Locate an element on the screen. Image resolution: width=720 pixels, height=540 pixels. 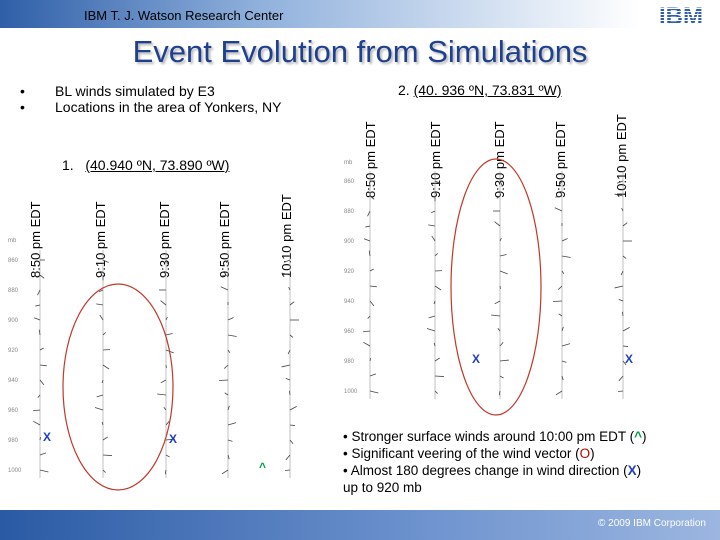
panel2-axis-label: mb is located at coordinates (348, 163).